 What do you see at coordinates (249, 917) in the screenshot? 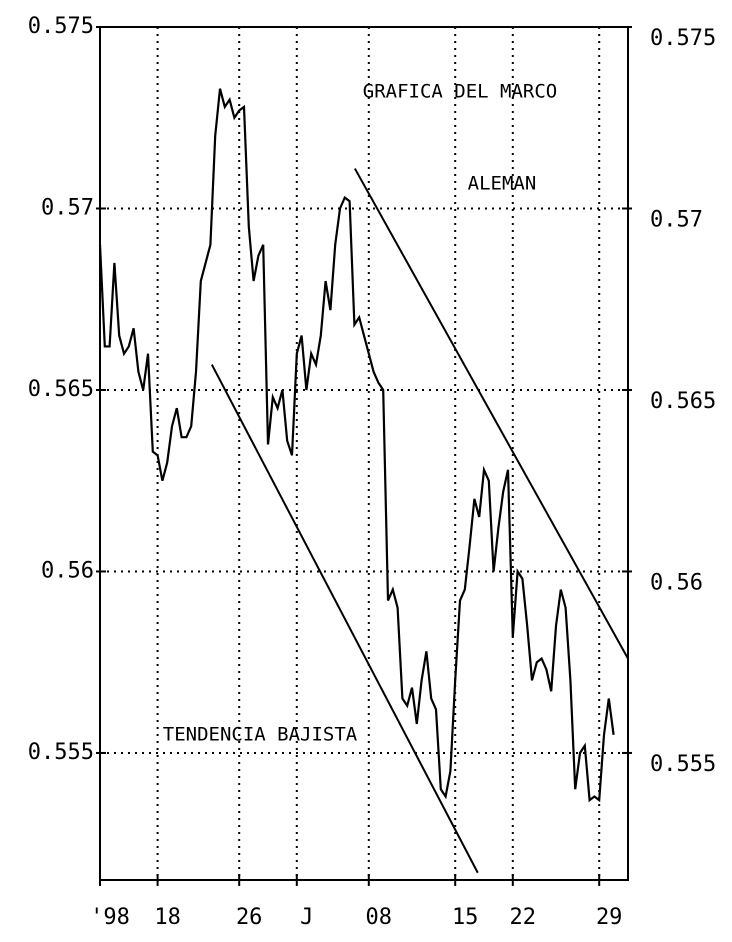
I see `x-tick-label: 26` at bounding box center [249, 917].